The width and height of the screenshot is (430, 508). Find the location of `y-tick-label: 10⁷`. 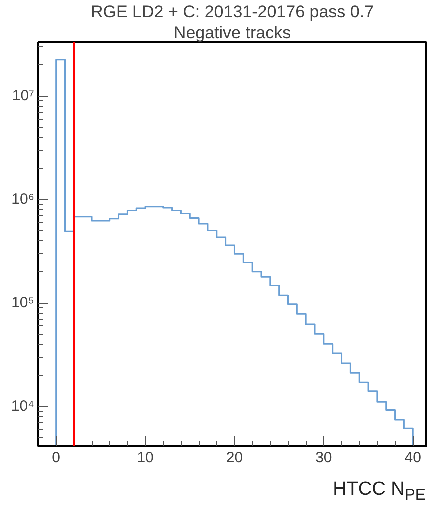

y-tick-label: 10⁷ is located at coordinates (23, 96).